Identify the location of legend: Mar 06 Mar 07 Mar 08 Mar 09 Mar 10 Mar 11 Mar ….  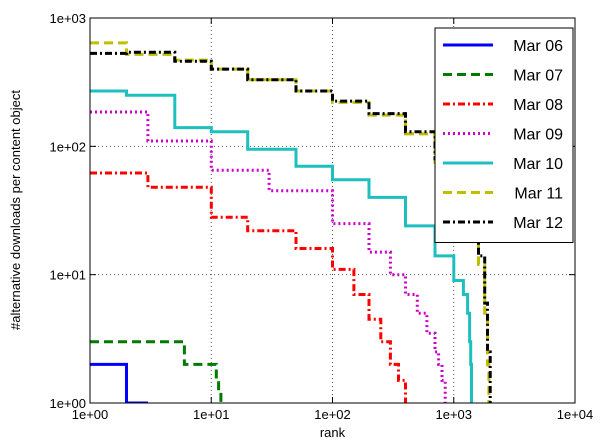
(504, 135).